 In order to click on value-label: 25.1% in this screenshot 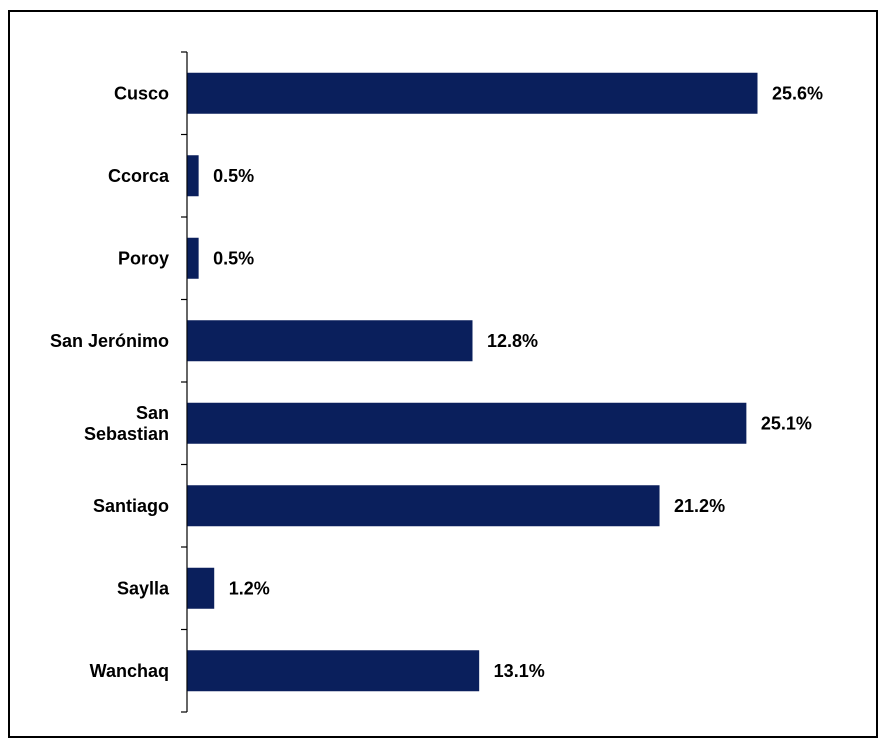, I will do `click(786, 423)`.